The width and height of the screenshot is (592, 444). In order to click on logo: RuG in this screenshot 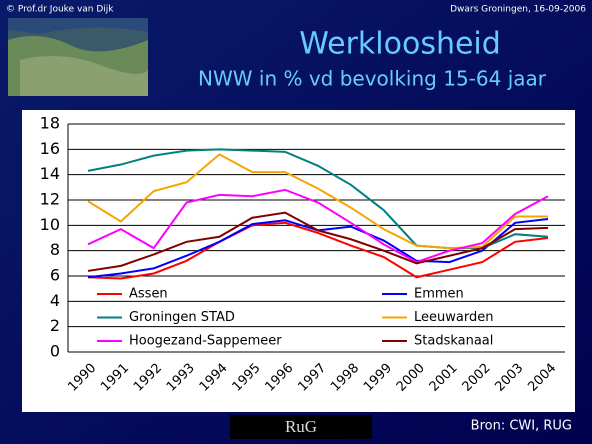, I will do `click(301, 426)`.